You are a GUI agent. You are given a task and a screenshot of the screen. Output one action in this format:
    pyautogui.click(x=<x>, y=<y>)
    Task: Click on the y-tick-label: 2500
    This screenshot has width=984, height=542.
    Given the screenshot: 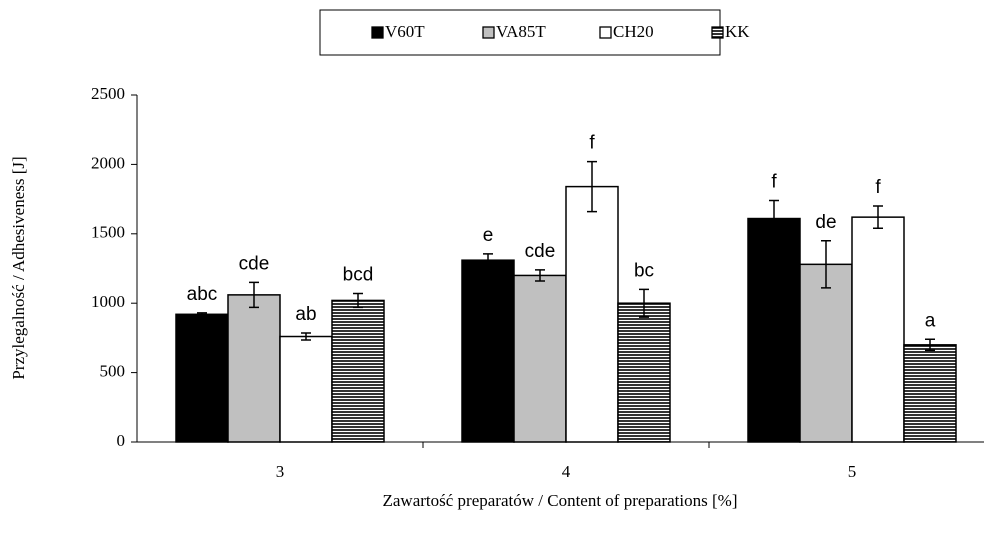 What is the action you would take?
    pyautogui.click(x=108, y=93)
    